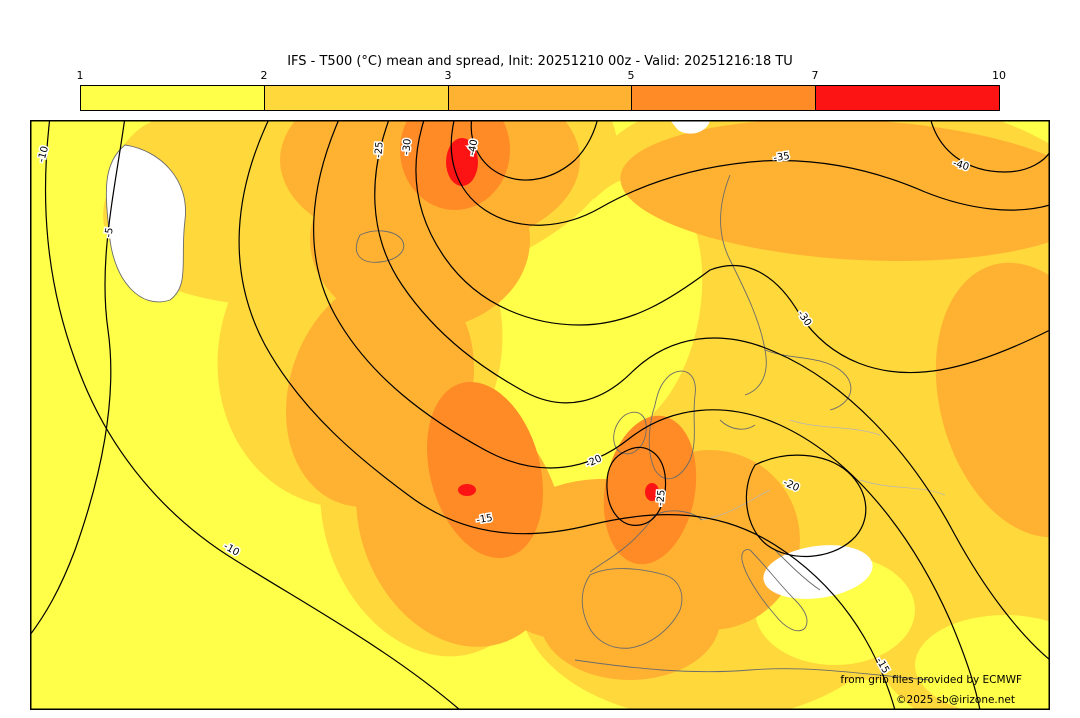 Image resolution: width=1080 pixels, height=718 pixels. I want to click on credit-copyright: ©2025 sb@irizone.net, so click(955, 700).